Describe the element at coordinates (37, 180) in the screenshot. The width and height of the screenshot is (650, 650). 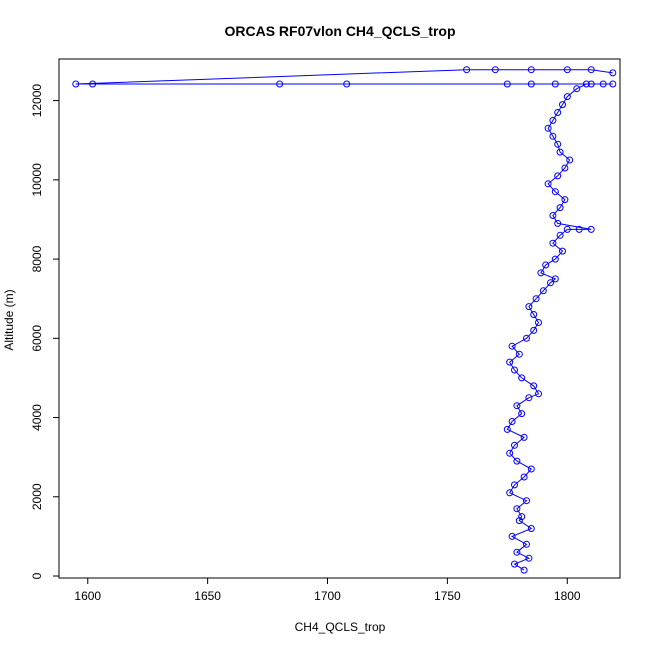
I see `y-tick-label: 10000` at that location.